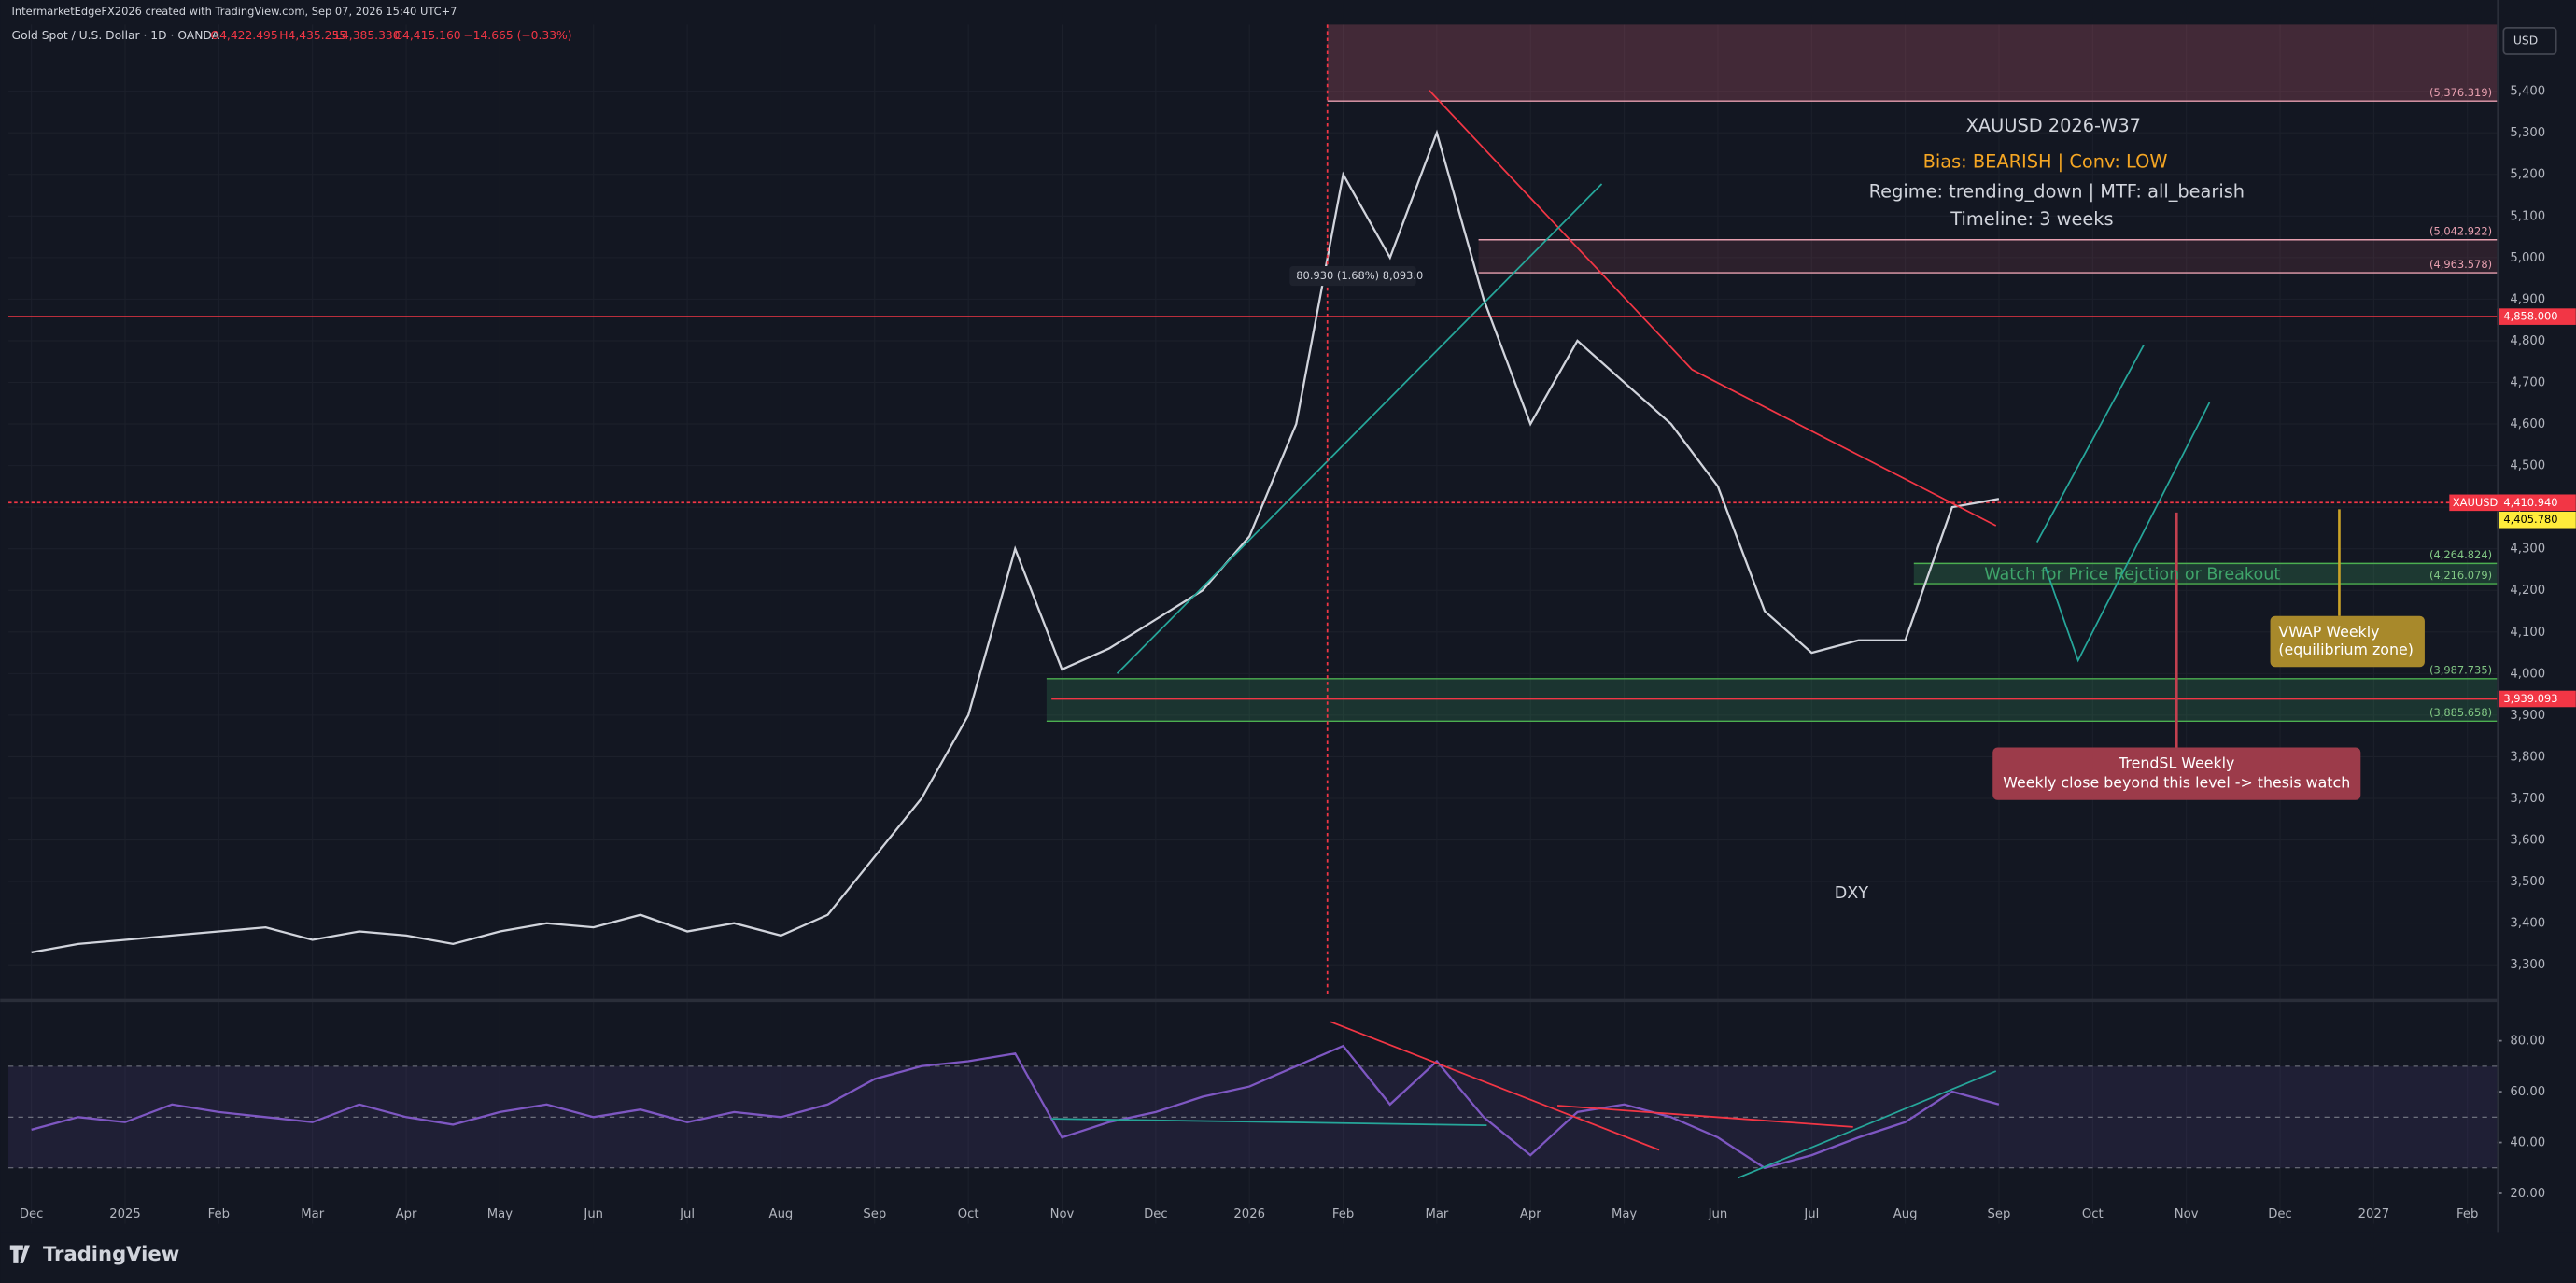 The width and height of the screenshot is (2576, 1283). I want to click on x-tick-label: 2027, so click(2374, 1214).